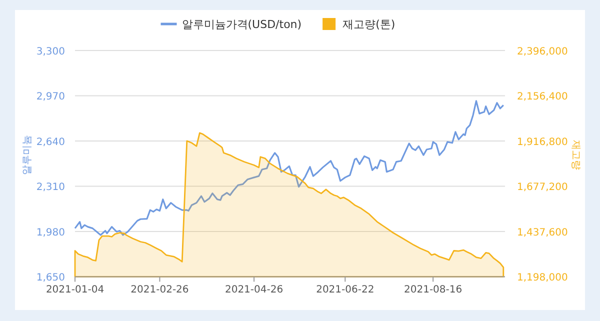  Describe the element at coordinates (542, 278) in the screenshot. I see `y2-tick-label: 1,198,000` at that location.